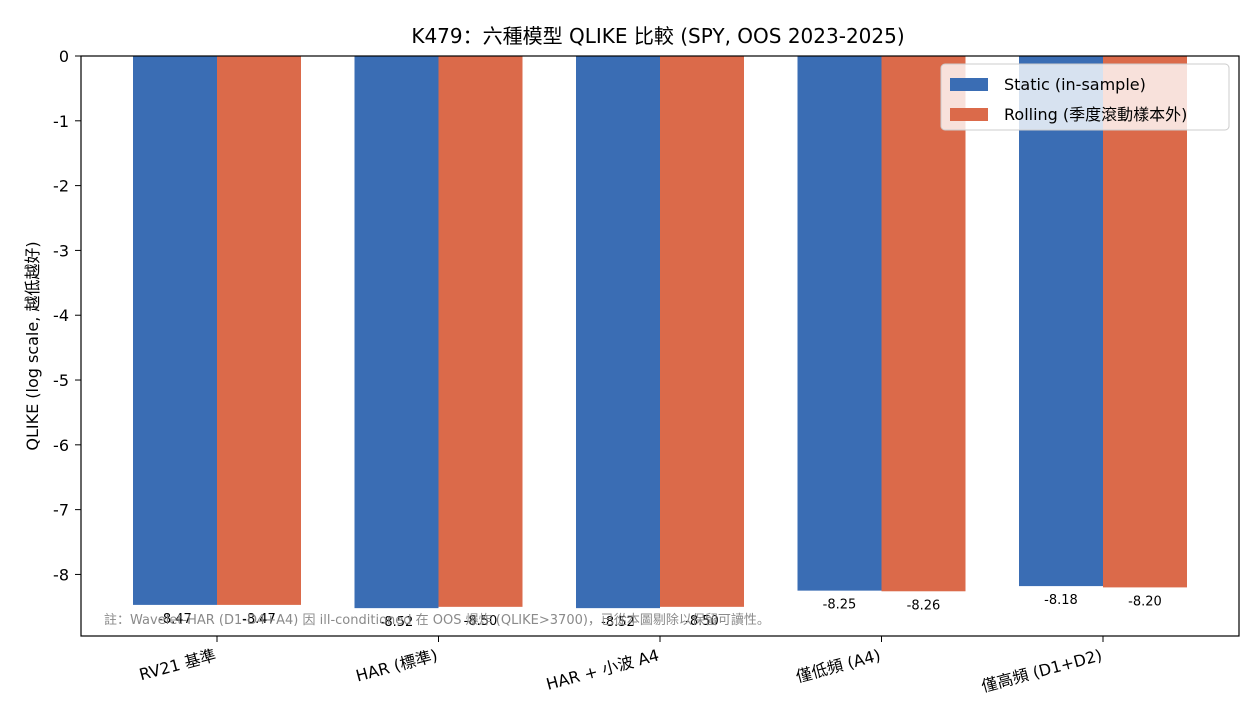 Image resolution: width=1260 pixels, height=728 pixels. What do you see at coordinates (61, 510) in the screenshot?
I see `y-tick-label: -7` at bounding box center [61, 510].